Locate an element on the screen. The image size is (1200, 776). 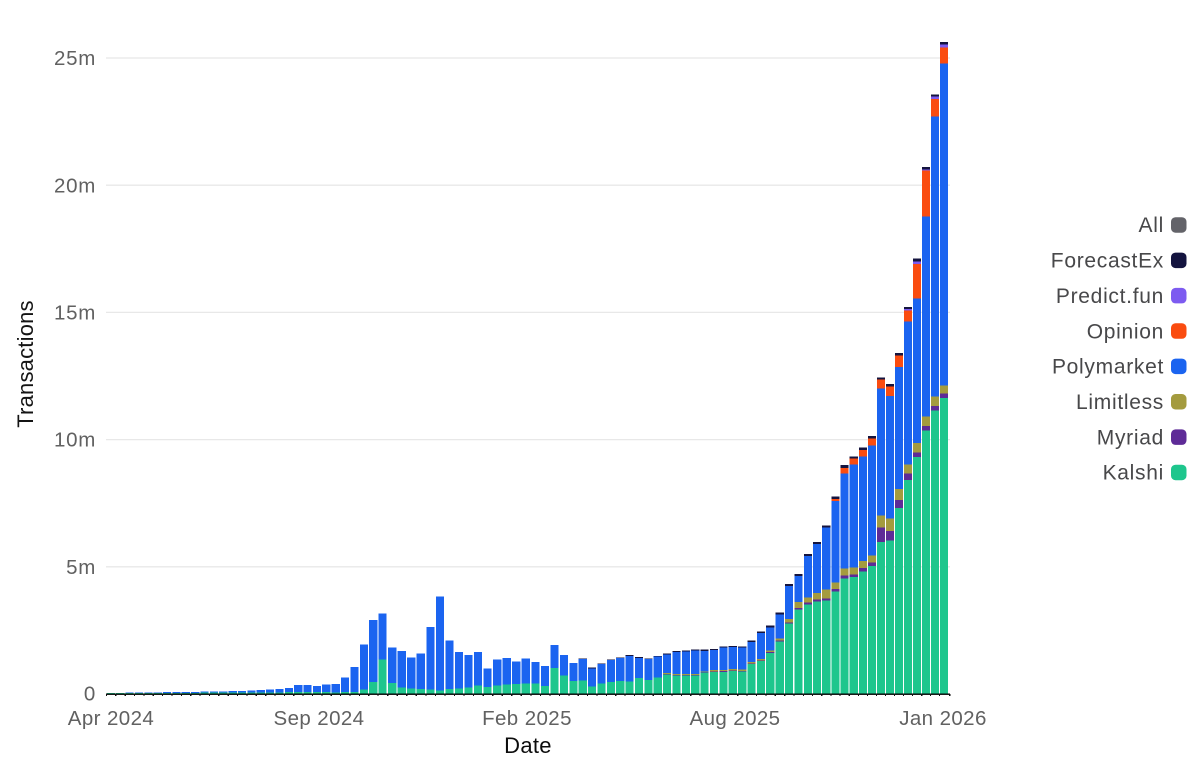
svg-text: Predict.fun is located at coordinates (1110, 296).